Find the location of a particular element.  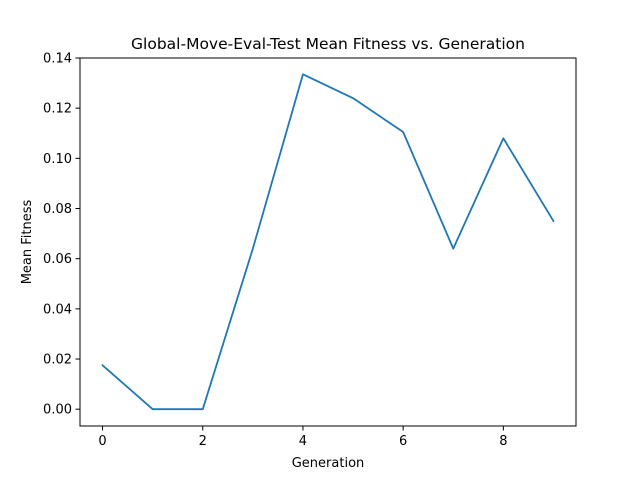

y-axis-title: Mean Fitness is located at coordinates (27, 241).